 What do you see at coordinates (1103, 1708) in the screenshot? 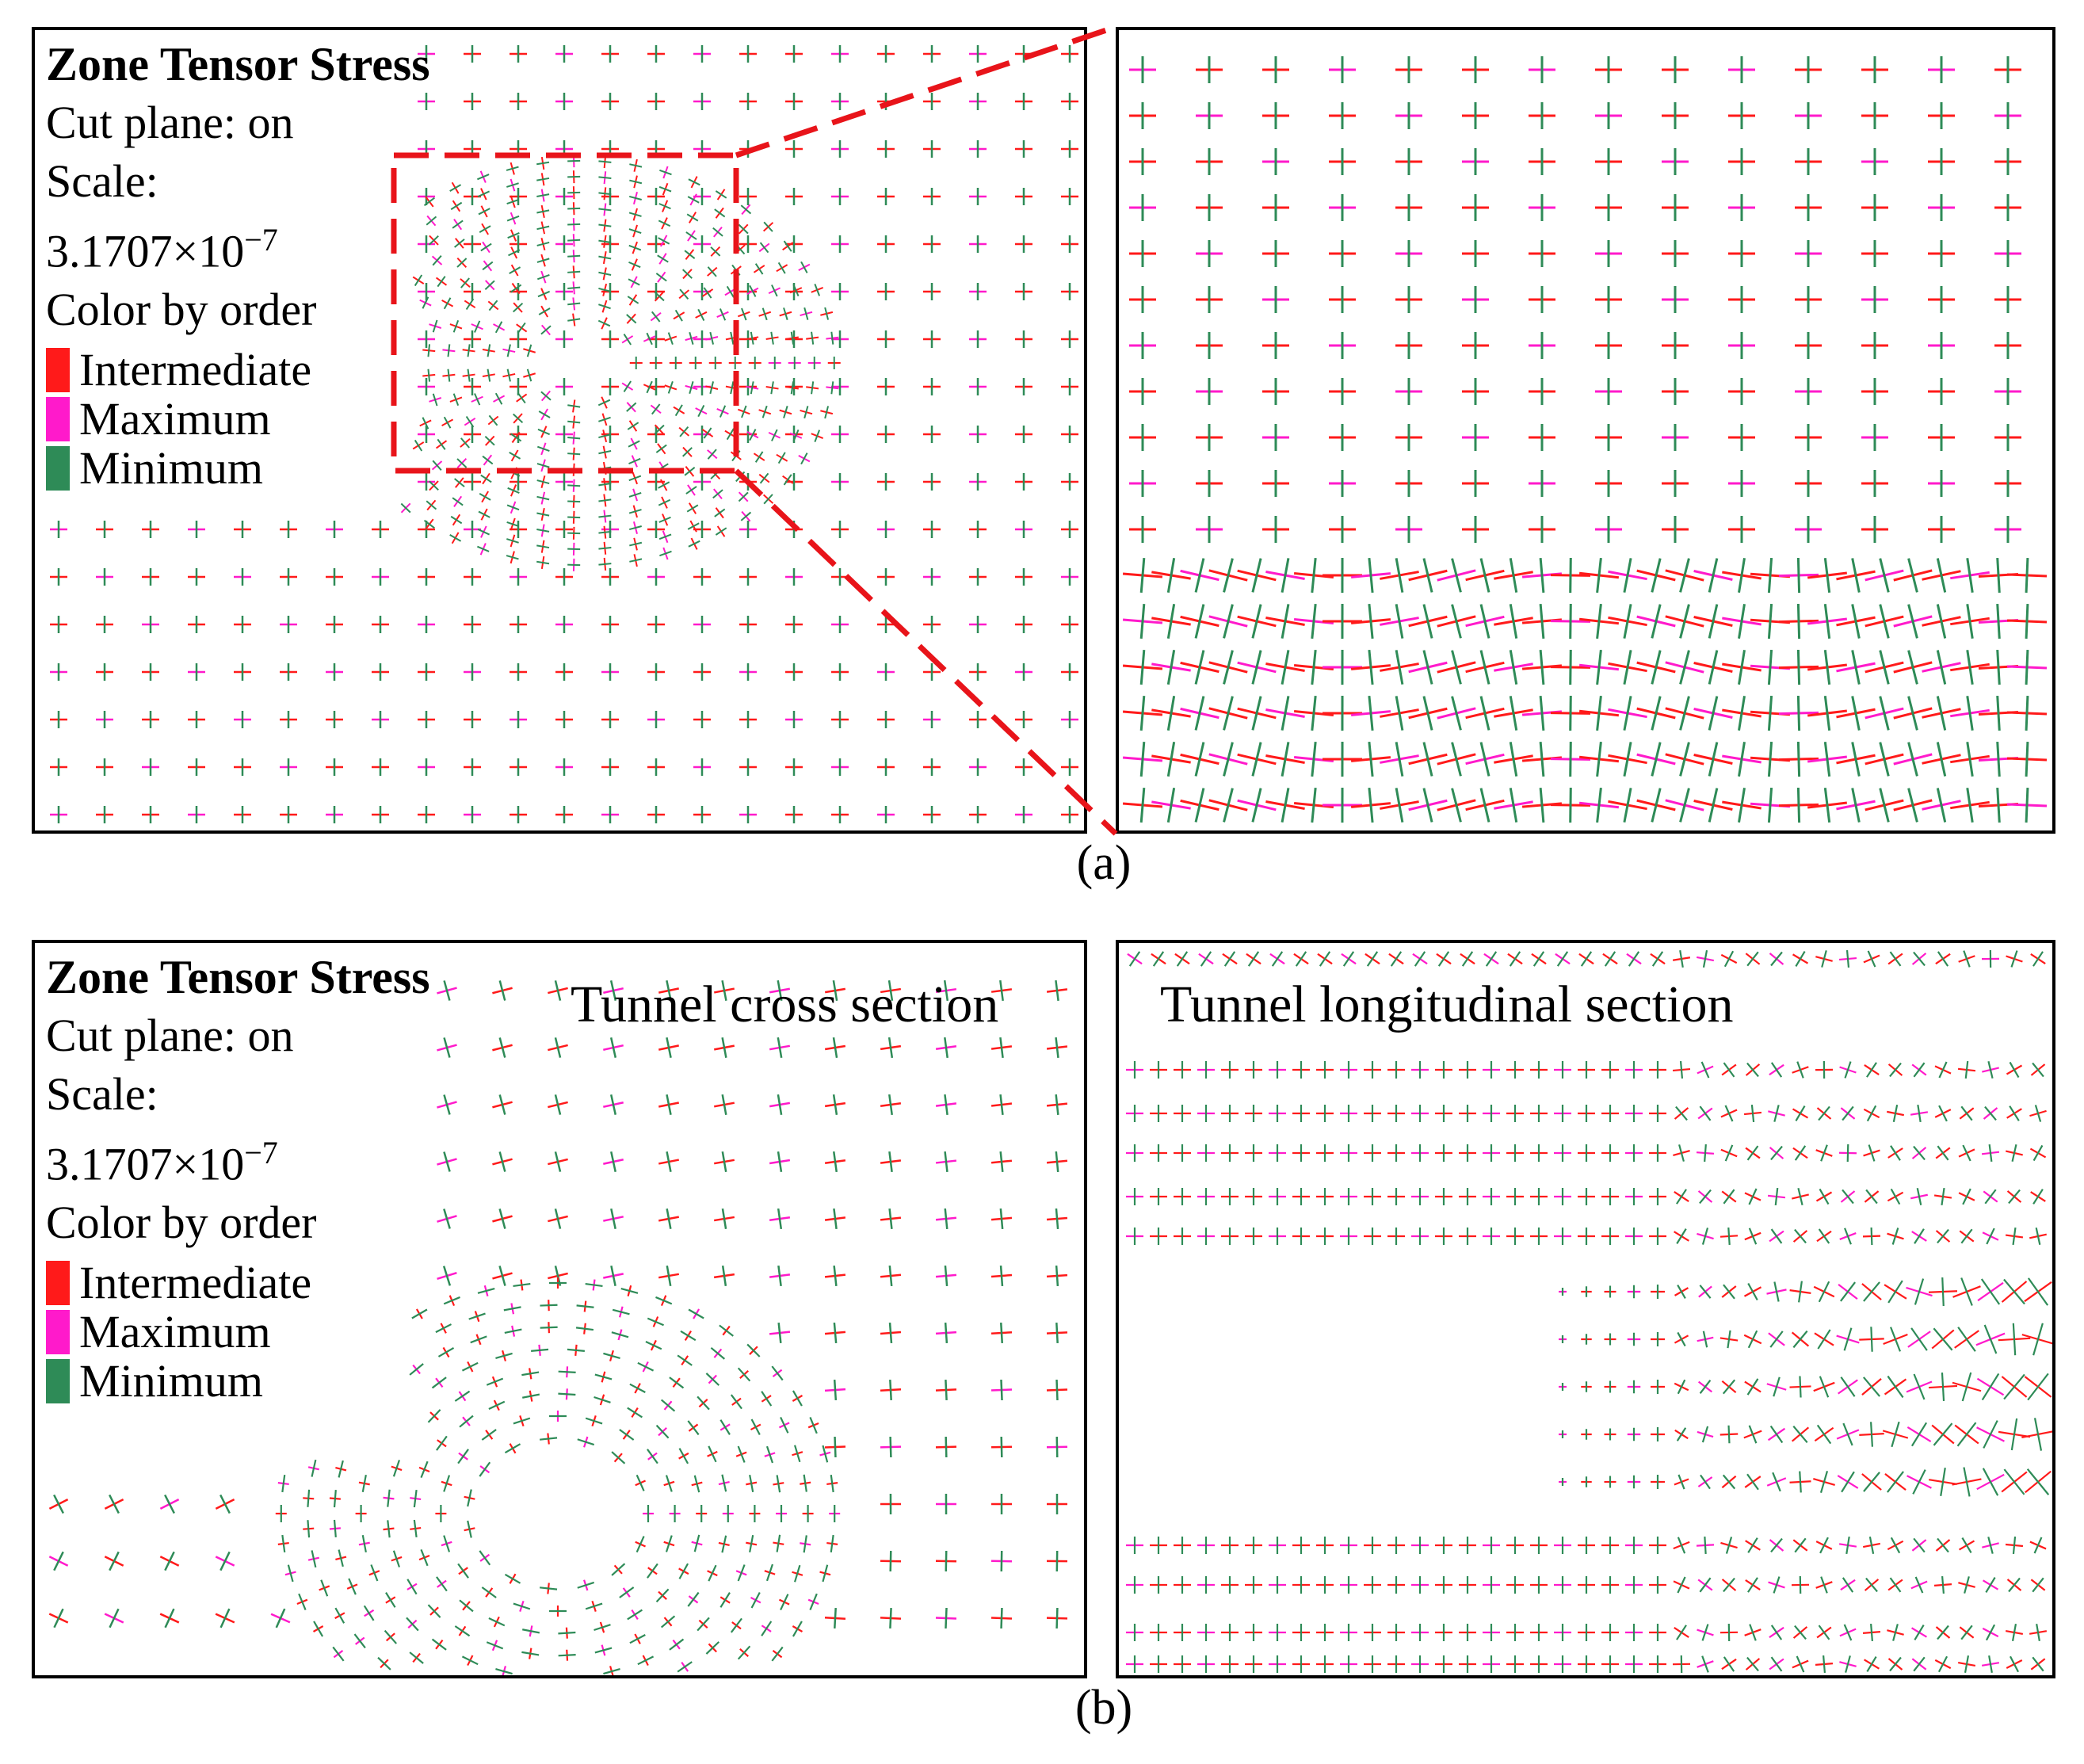
I see `caption-b: (b)` at bounding box center [1103, 1708].